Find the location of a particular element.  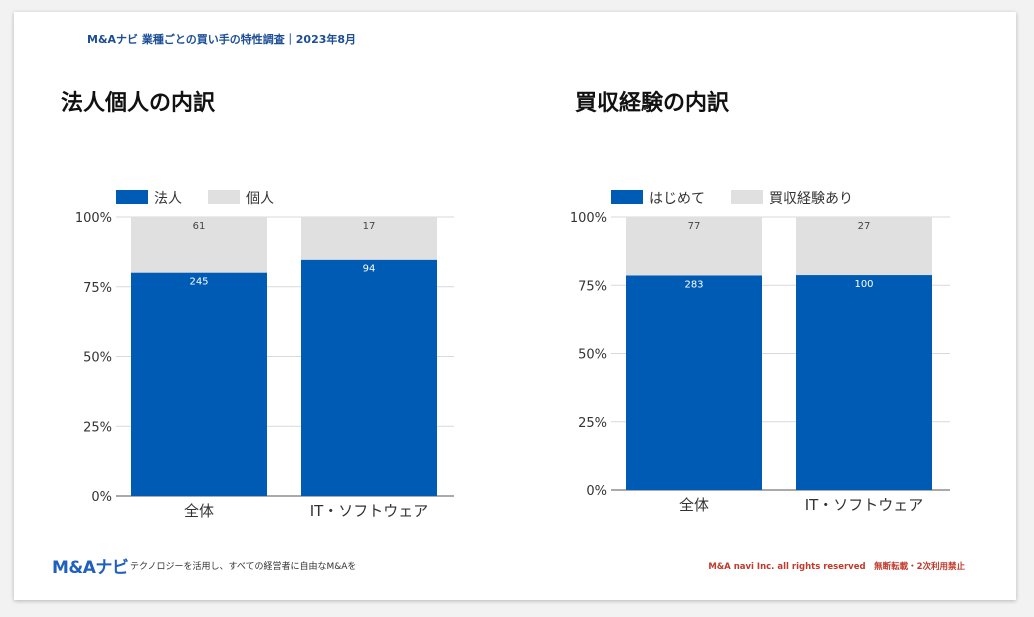

data-label-exp-0-0: 283 is located at coordinates (693, 284).